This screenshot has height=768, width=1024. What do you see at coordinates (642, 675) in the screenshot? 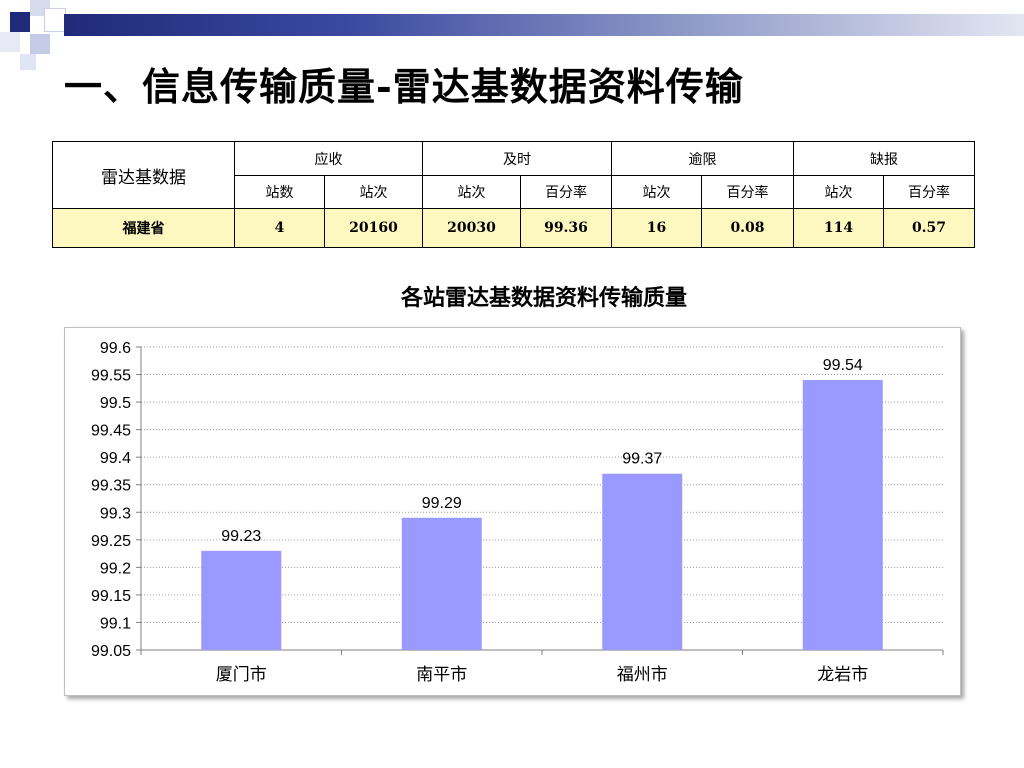
I see `x-category-label: 福州市` at bounding box center [642, 675].